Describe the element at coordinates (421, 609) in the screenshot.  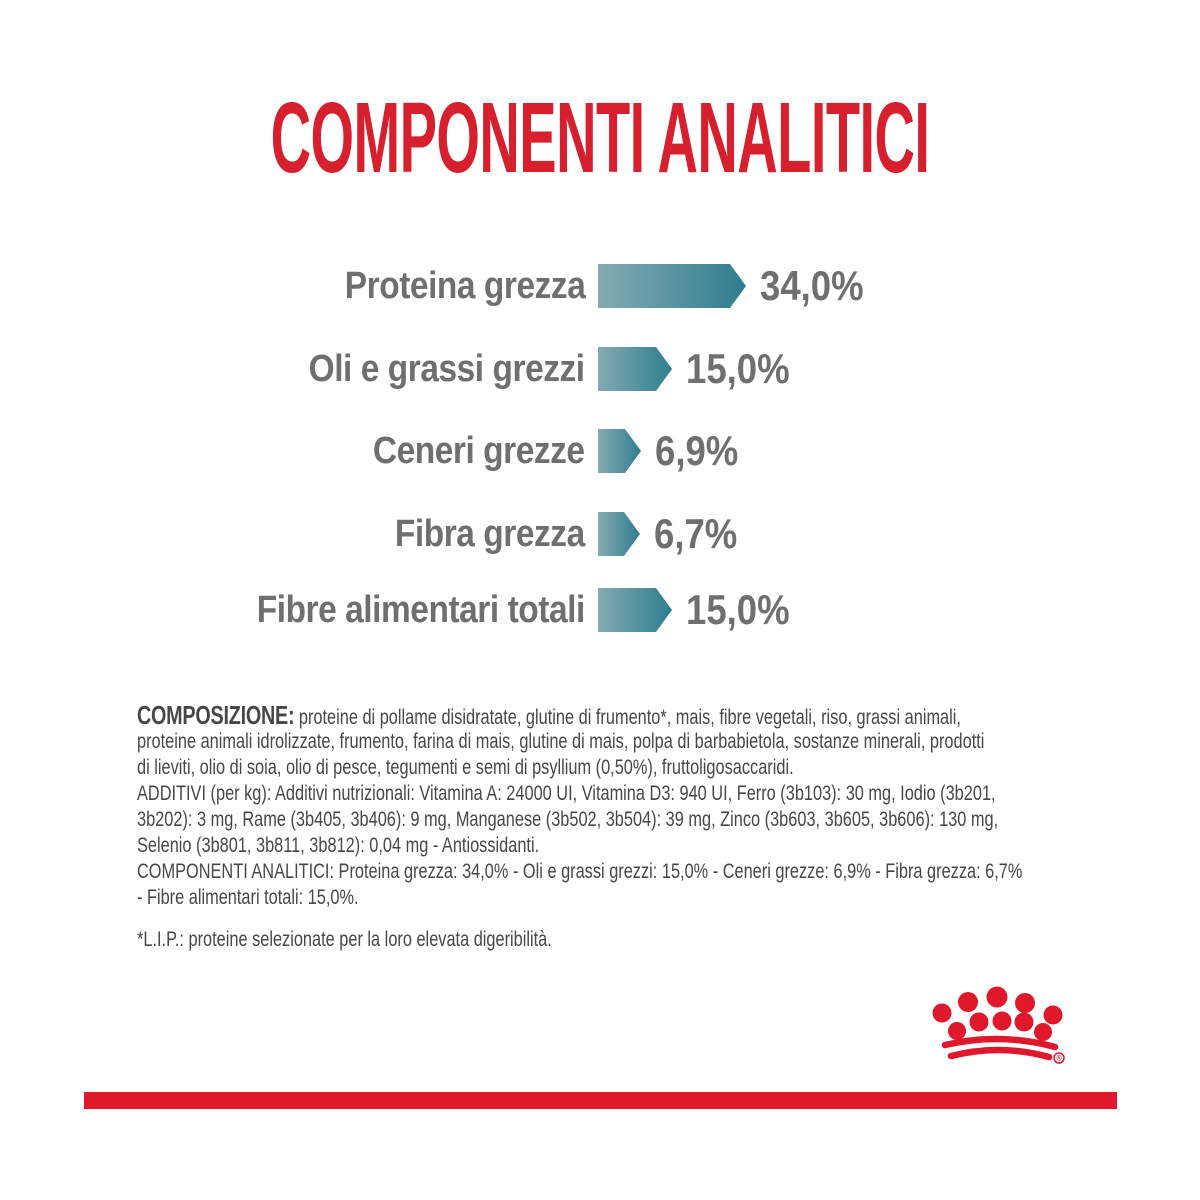
I see `bar-label: Fibre alimentari totali` at that location.